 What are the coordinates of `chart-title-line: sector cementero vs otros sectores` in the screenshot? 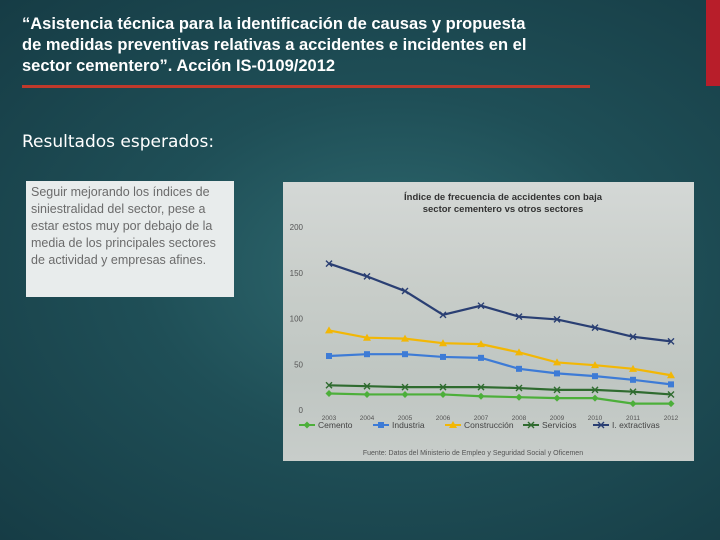 It's located at (503, 209).